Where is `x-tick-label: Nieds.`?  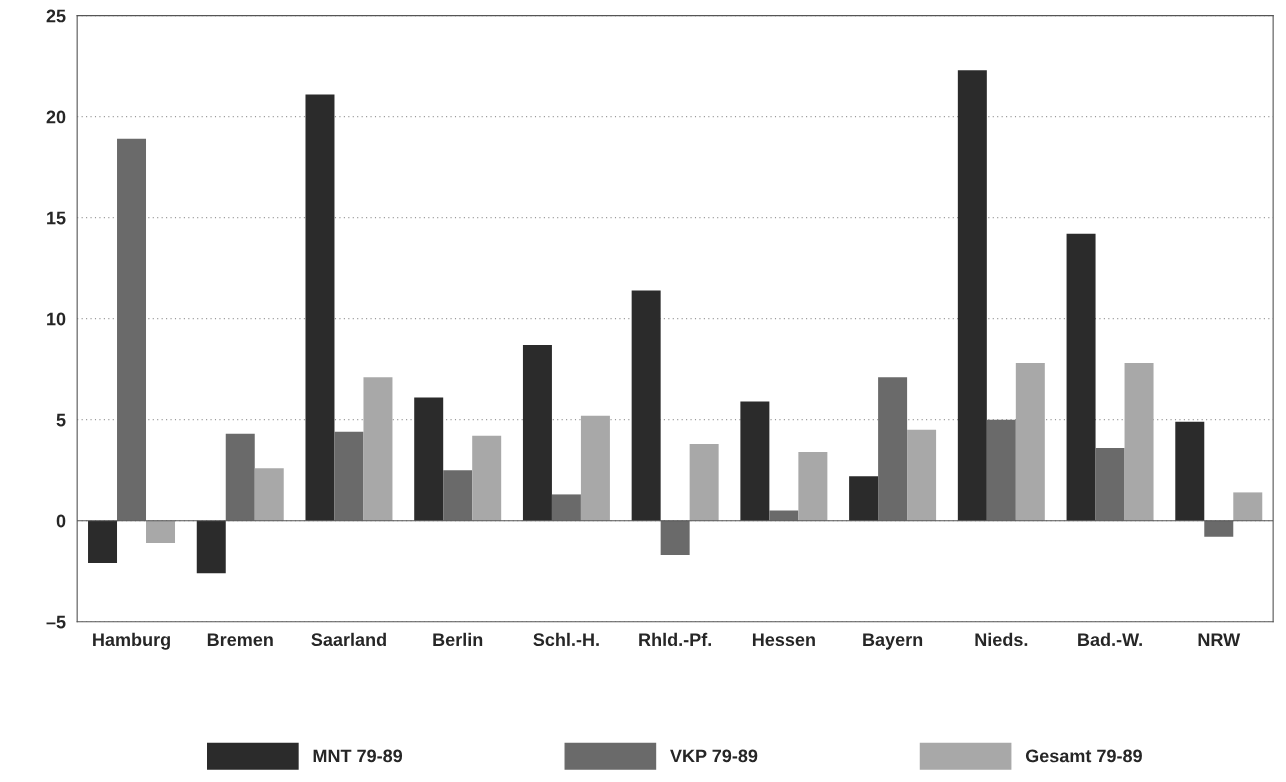
x-tick-label: Nieds. is located at coordinates (1001, 639).